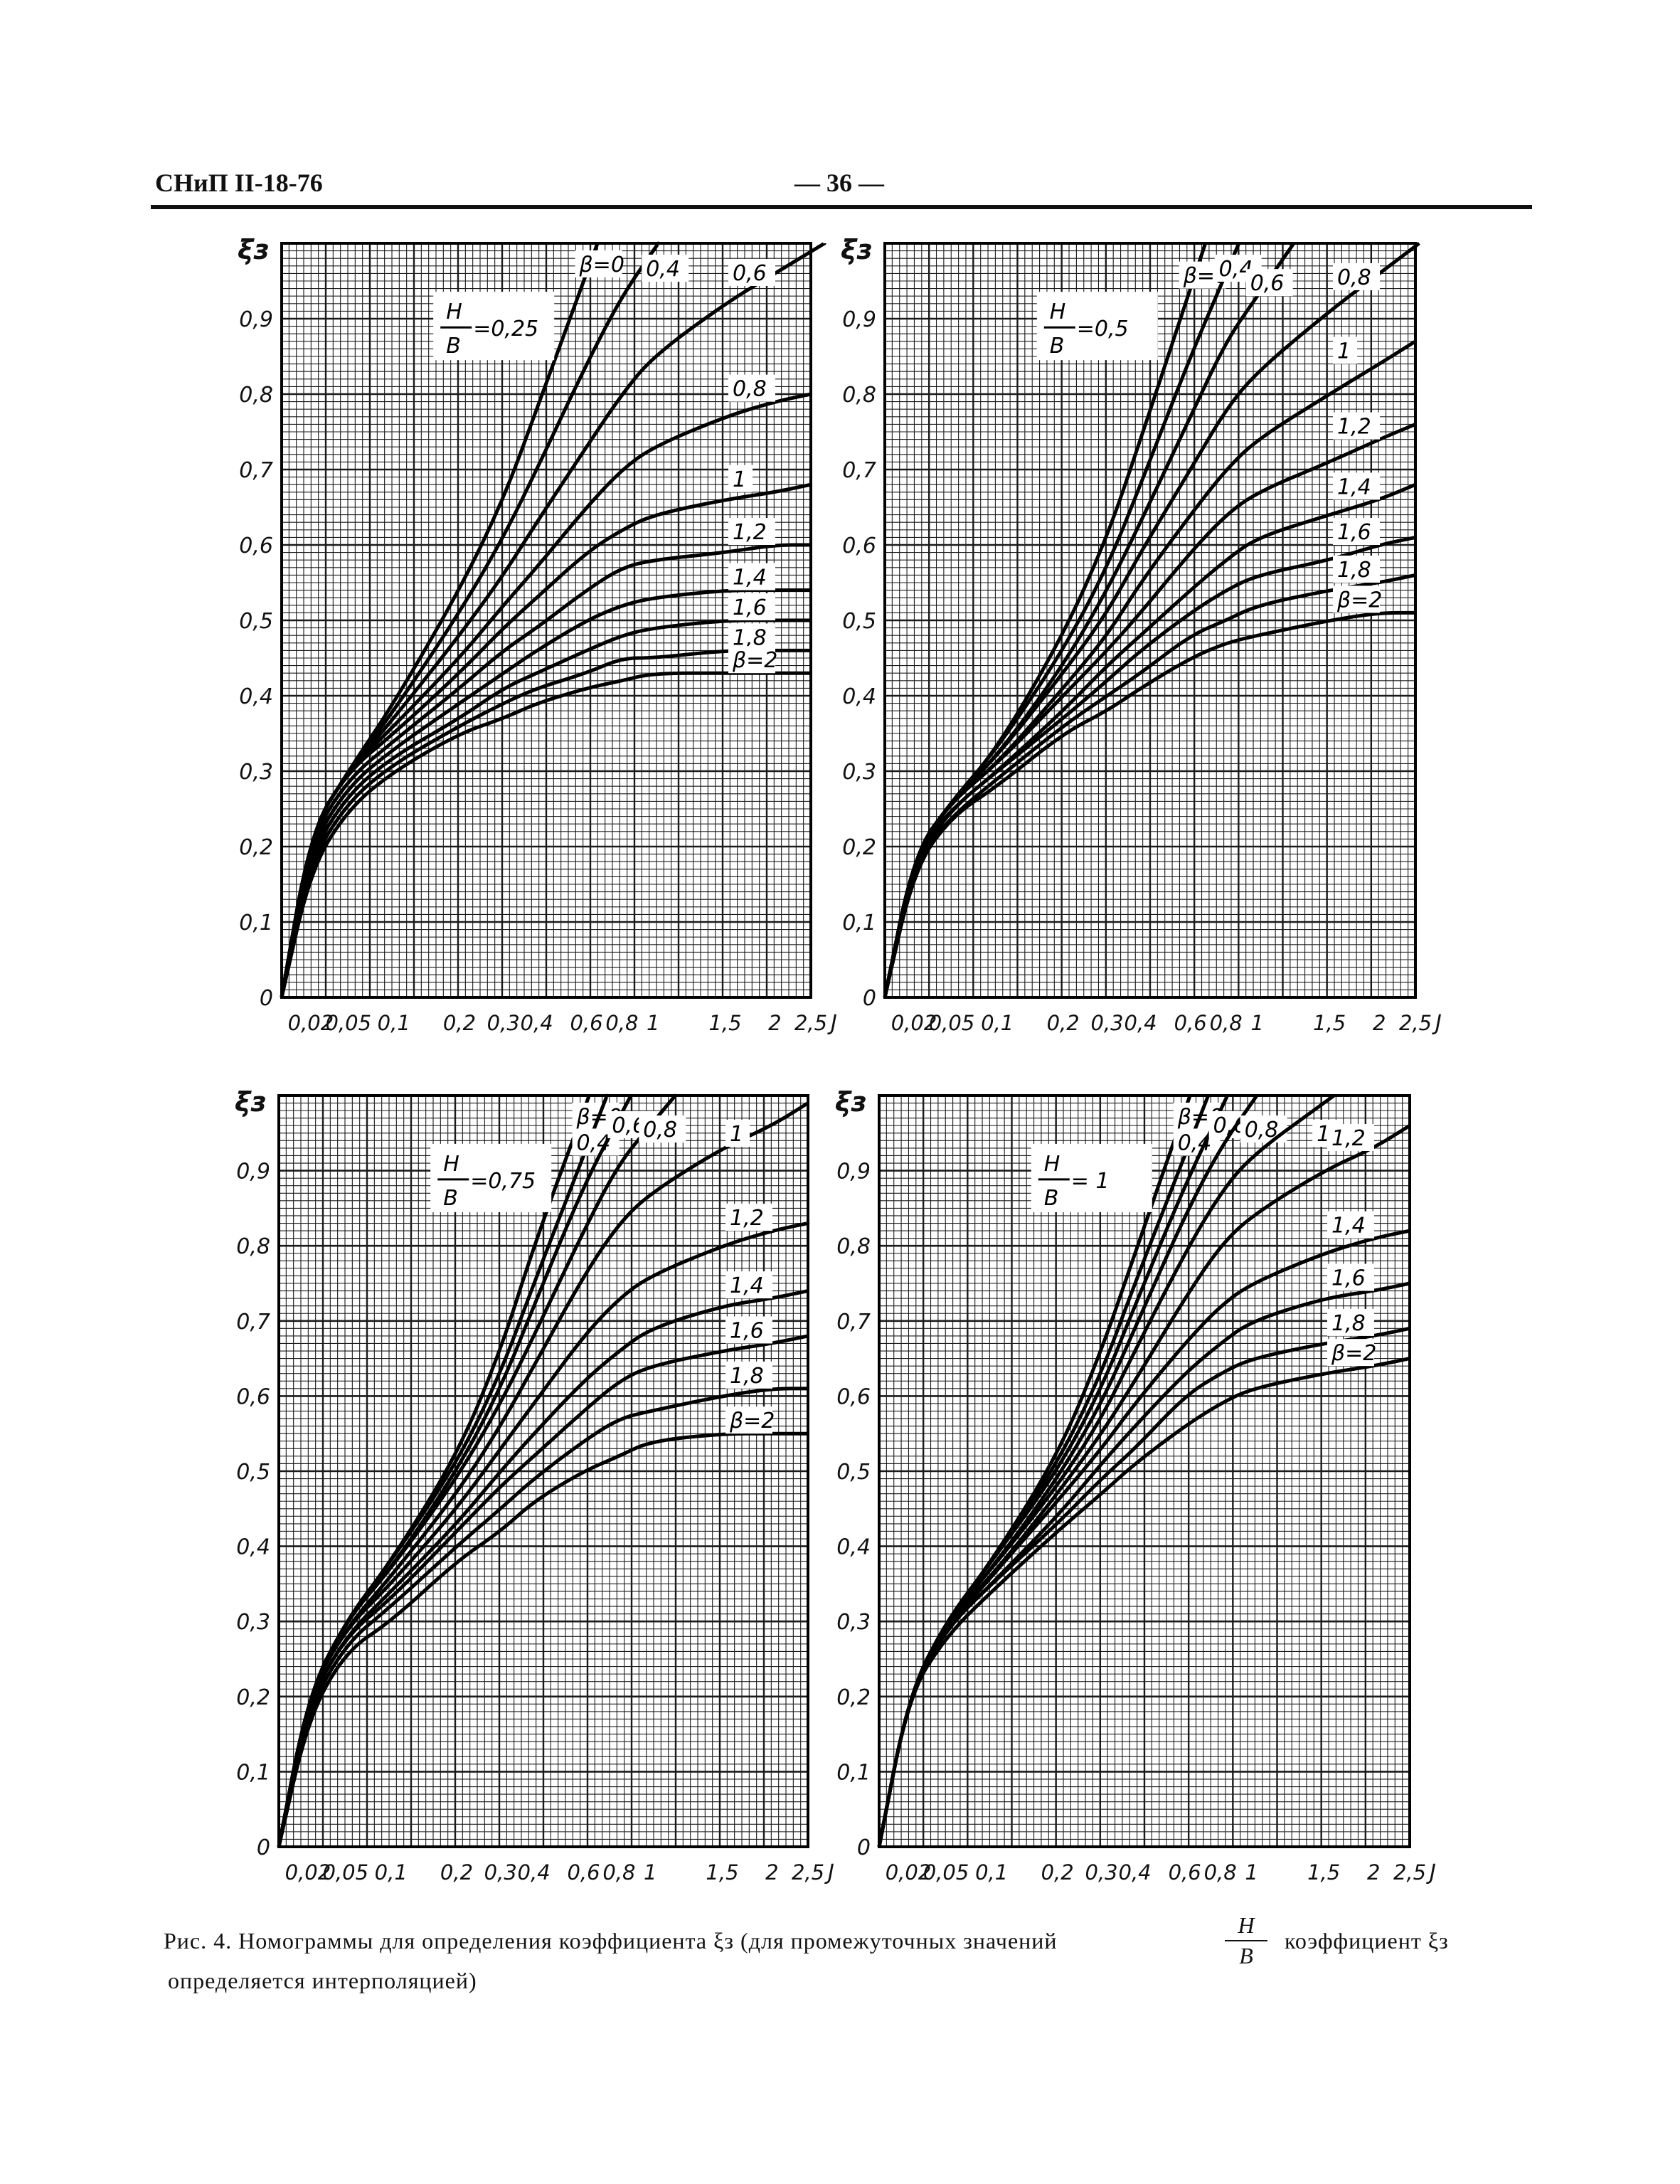 The height and width of the screenshot is (2184, 1680). I want to click on x-tick-label: 1, so click(1256, 1023).